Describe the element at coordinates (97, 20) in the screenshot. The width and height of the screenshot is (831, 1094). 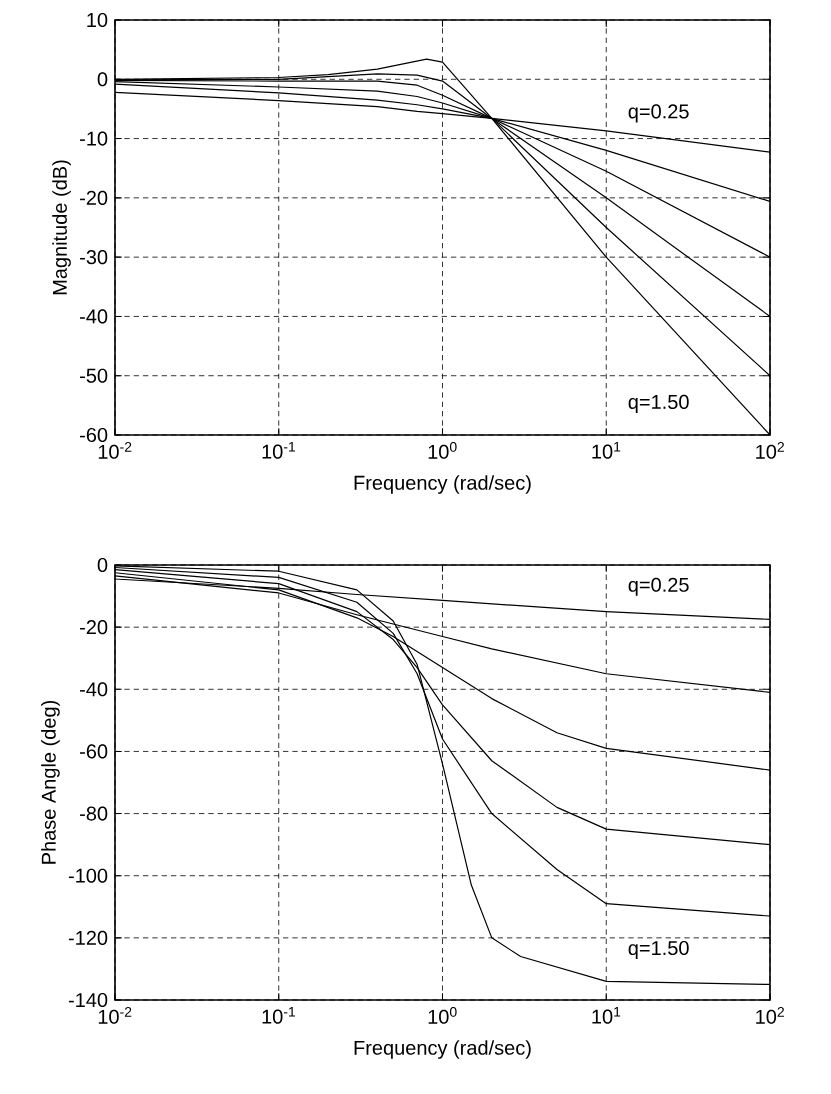
I see `y-tick-label: 10` at that location.